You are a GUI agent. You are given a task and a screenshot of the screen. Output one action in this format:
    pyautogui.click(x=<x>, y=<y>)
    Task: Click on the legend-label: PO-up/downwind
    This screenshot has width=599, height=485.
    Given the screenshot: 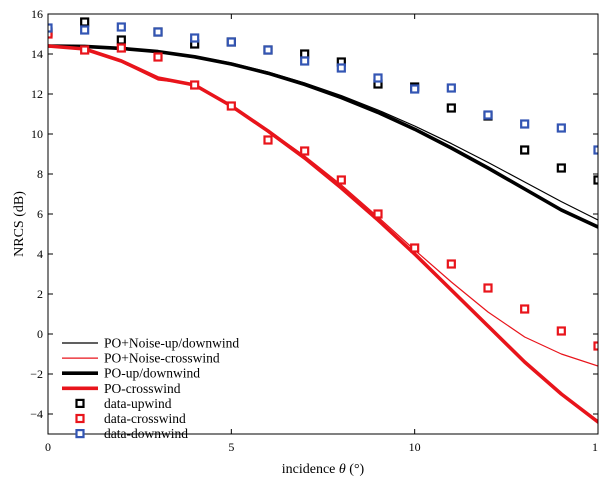 What is the action you would take?
    pyautogui.click(x=152, y=373)
    